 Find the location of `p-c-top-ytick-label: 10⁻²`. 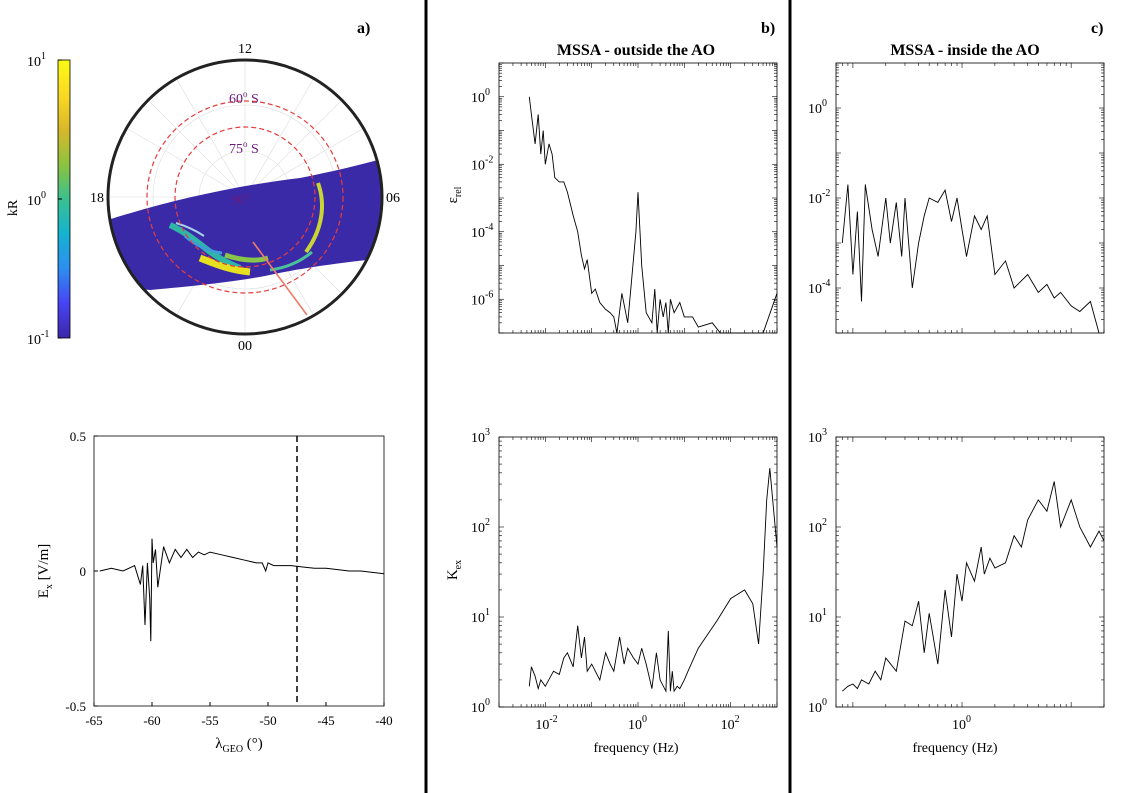

p-c-top-ytick-label: 10⁻² is located at coordinates (819, 197).